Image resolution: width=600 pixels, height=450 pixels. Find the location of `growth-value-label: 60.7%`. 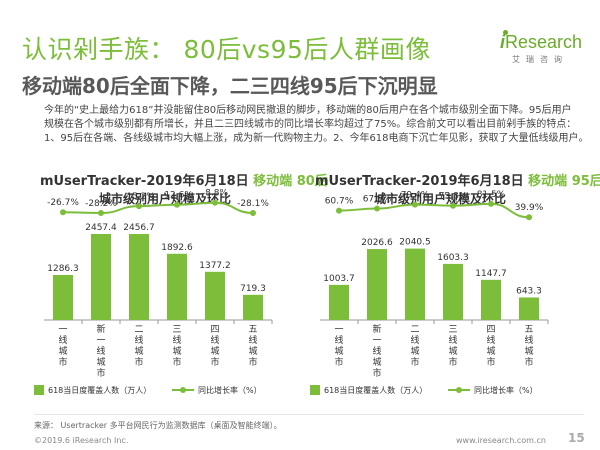

growth-value-label: 60.7% is located at coordinates (339, 202).